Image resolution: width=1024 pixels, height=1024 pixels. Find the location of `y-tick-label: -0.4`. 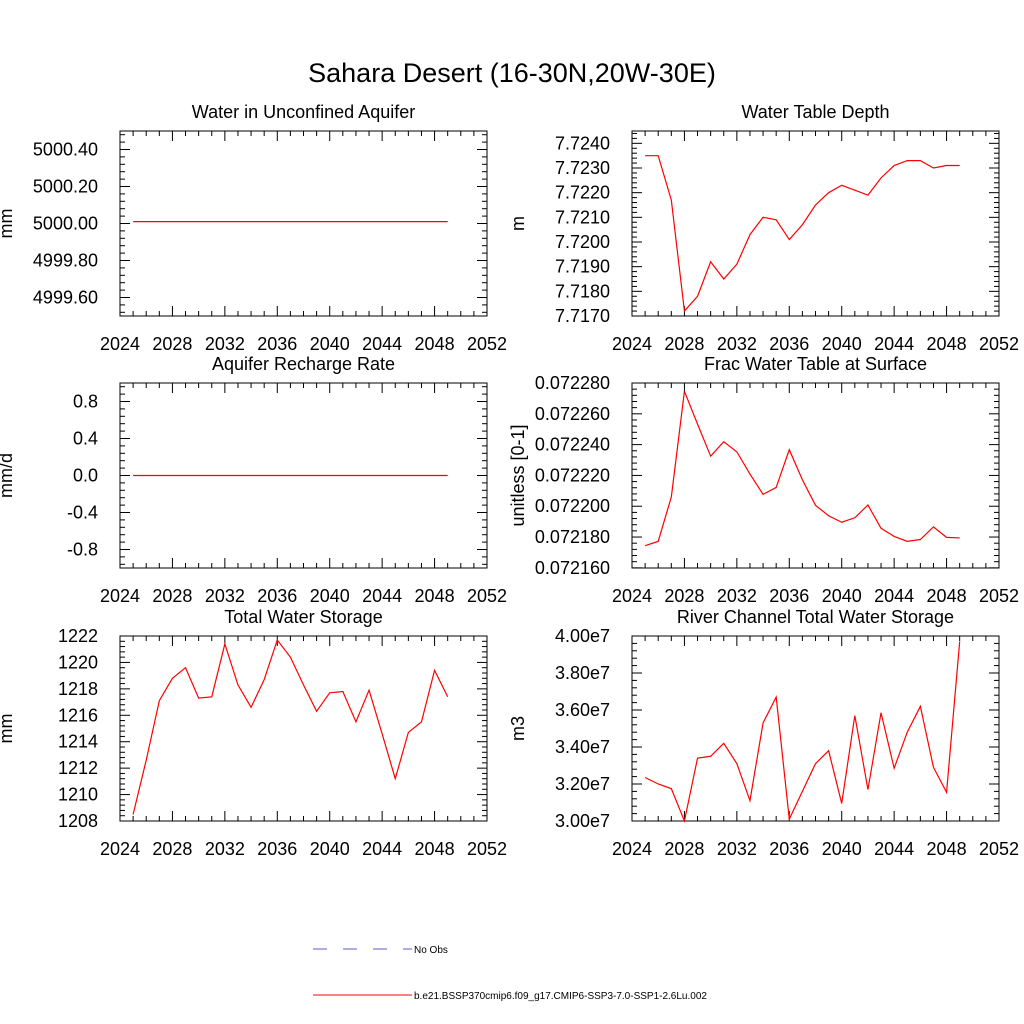

y-tick-label: -0.4 is located at coordinates (82, 513).